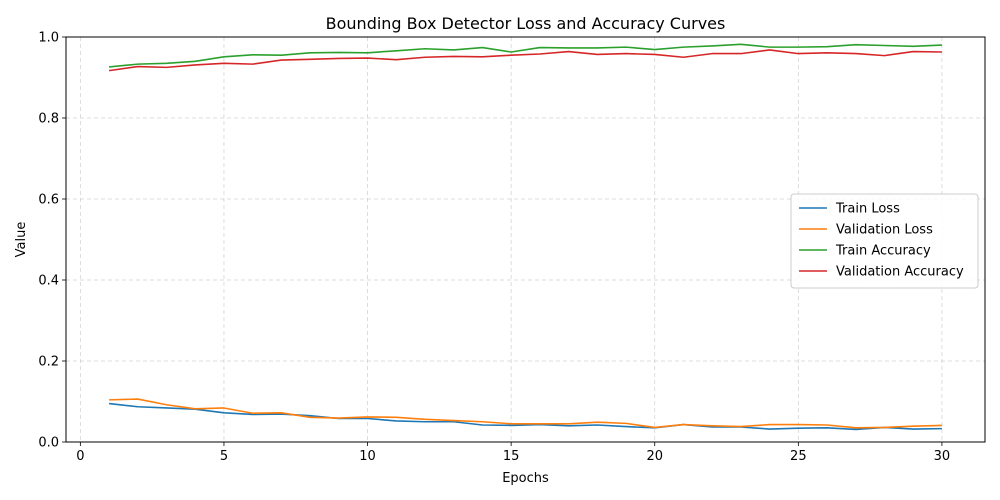 Image resolution: width=1000 pixels, height=500 pixels. What do you see at coordinates (867, 209) in the screenshot?
I see `legend-label: Train Loss` at bounding box center [867, 209].